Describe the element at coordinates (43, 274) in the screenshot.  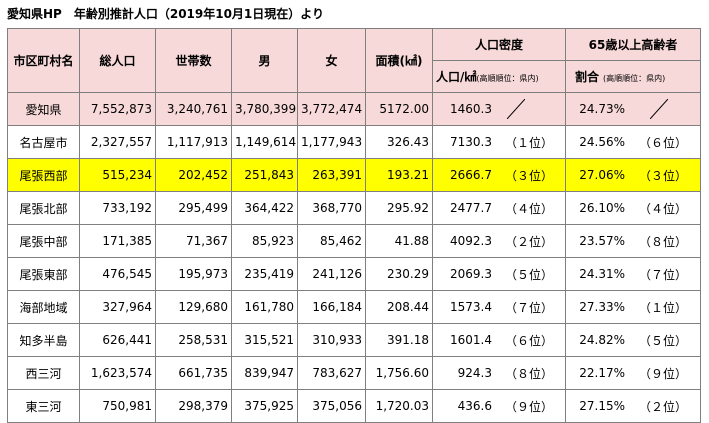
I see `cell-name: 尾張東部` at that location.